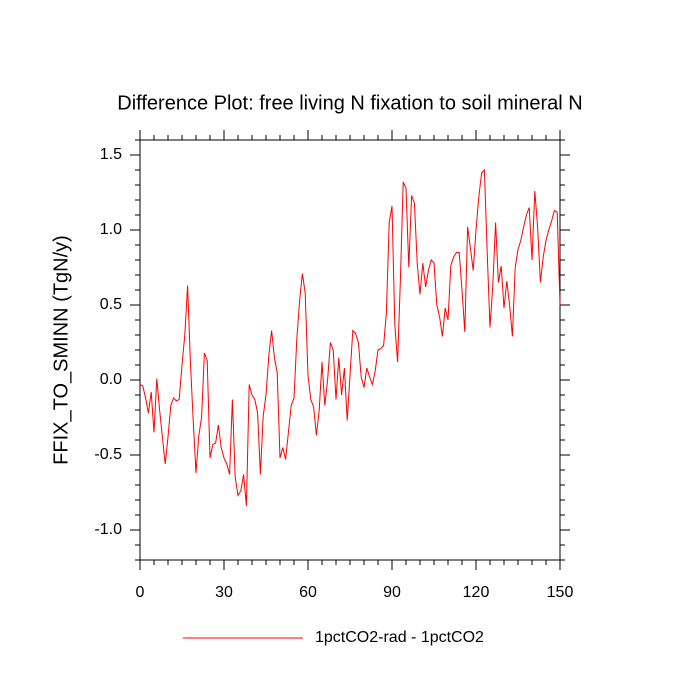  I want to click on x-tick-label: 120, so click(476, 592).